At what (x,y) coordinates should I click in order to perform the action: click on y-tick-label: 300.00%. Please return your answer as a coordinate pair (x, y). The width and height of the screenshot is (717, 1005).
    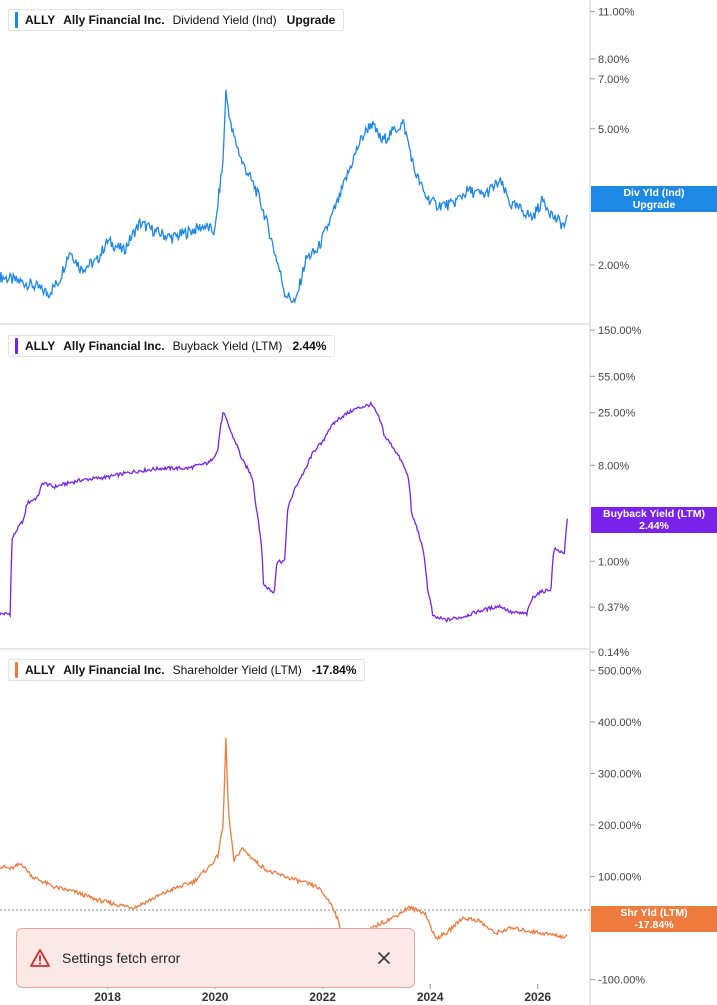
    Looking at the image, I should click on (620, 774).